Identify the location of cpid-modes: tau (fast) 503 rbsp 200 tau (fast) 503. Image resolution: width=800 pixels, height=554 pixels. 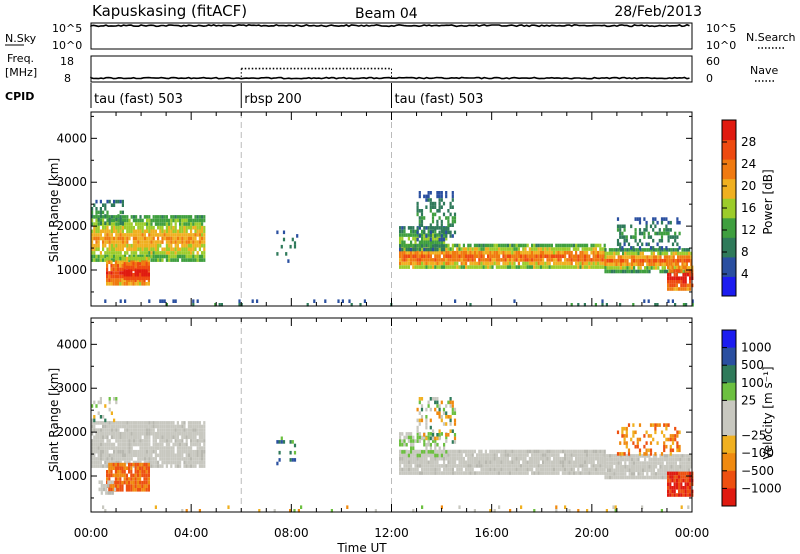
(286, 95).